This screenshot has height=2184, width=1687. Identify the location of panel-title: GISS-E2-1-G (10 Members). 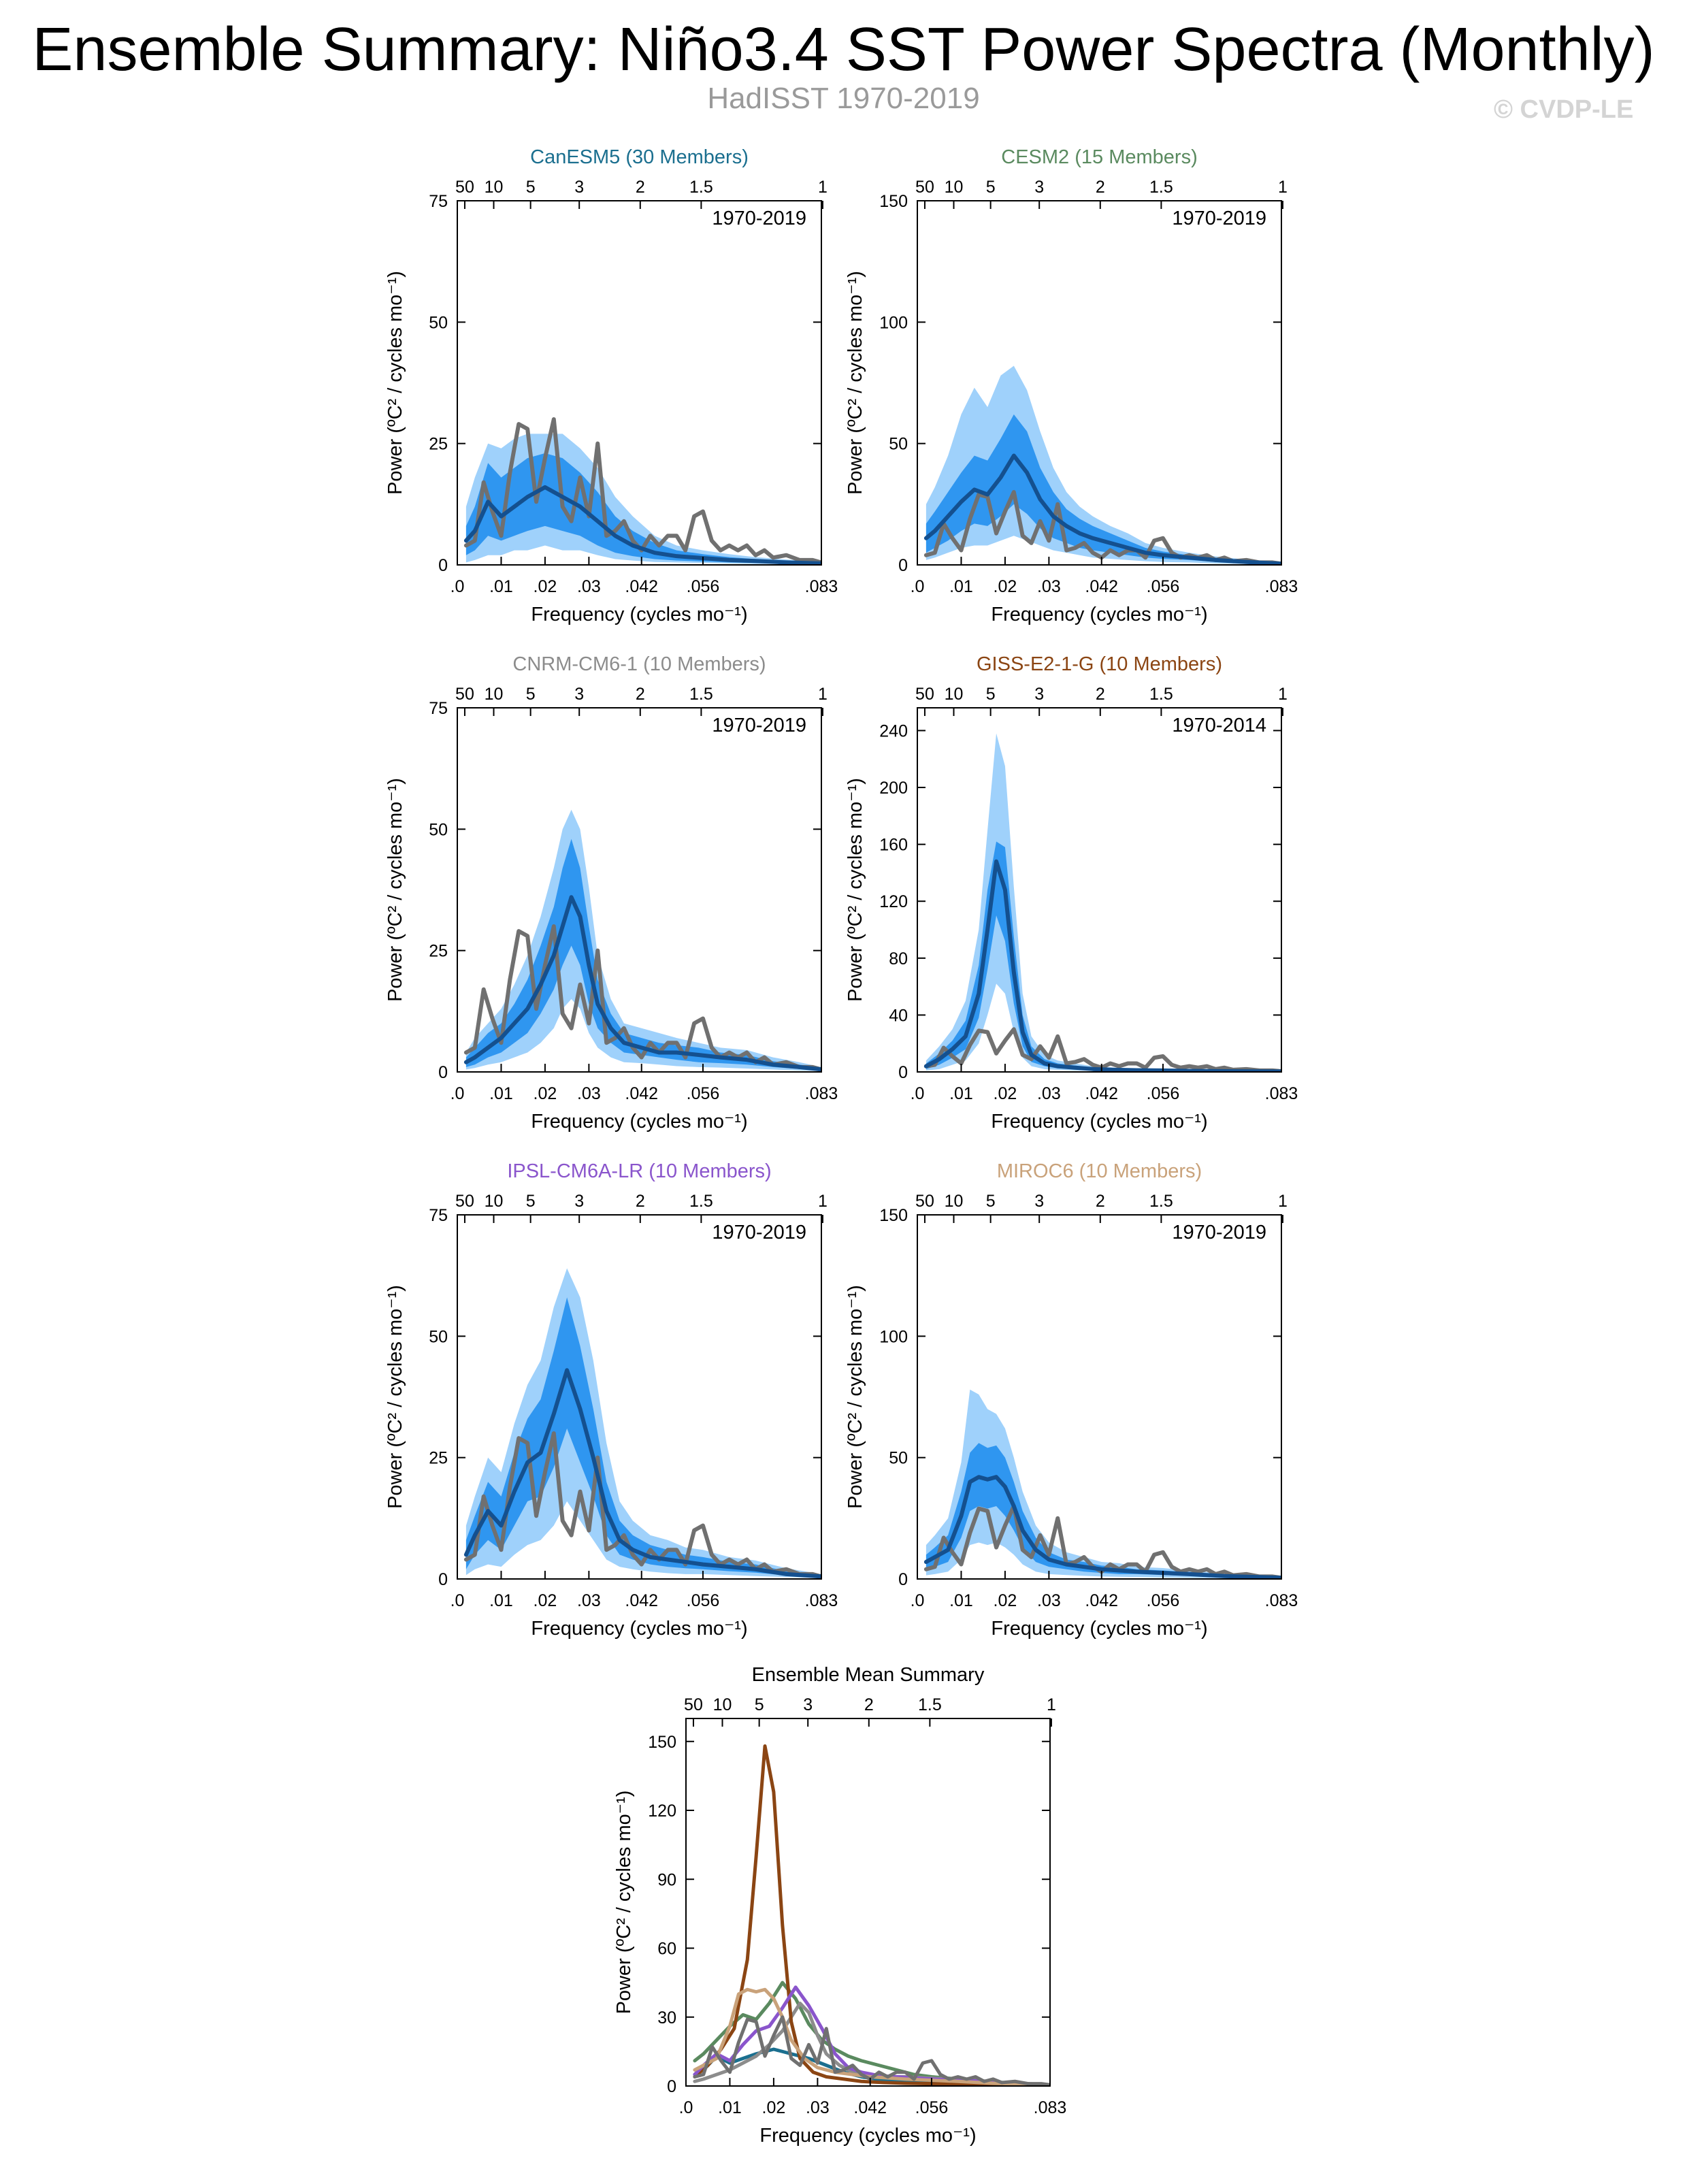
(1099, 664).